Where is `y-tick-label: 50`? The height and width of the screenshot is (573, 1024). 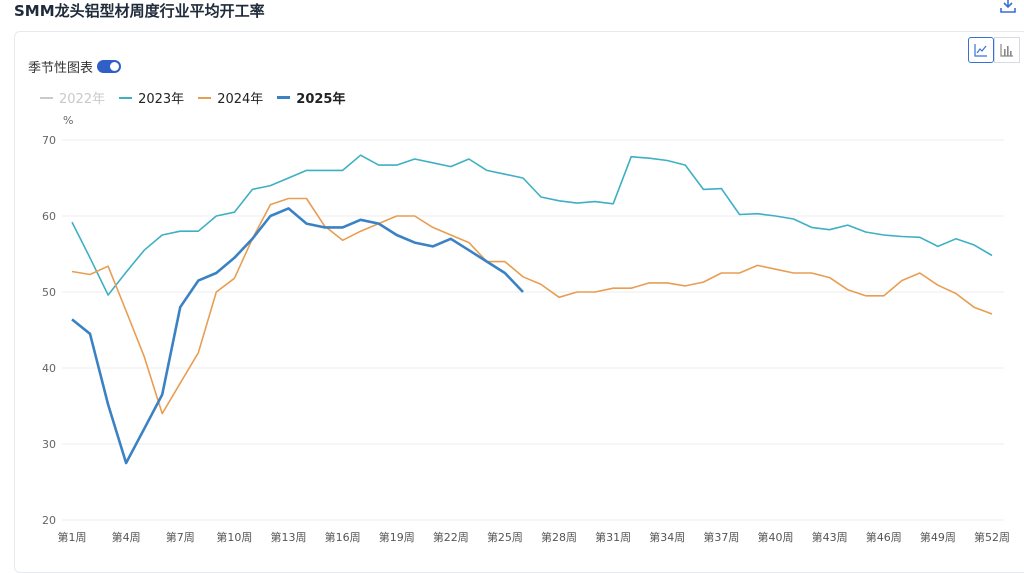
y-tick-label: 50 is located at coordinates (49, 292).